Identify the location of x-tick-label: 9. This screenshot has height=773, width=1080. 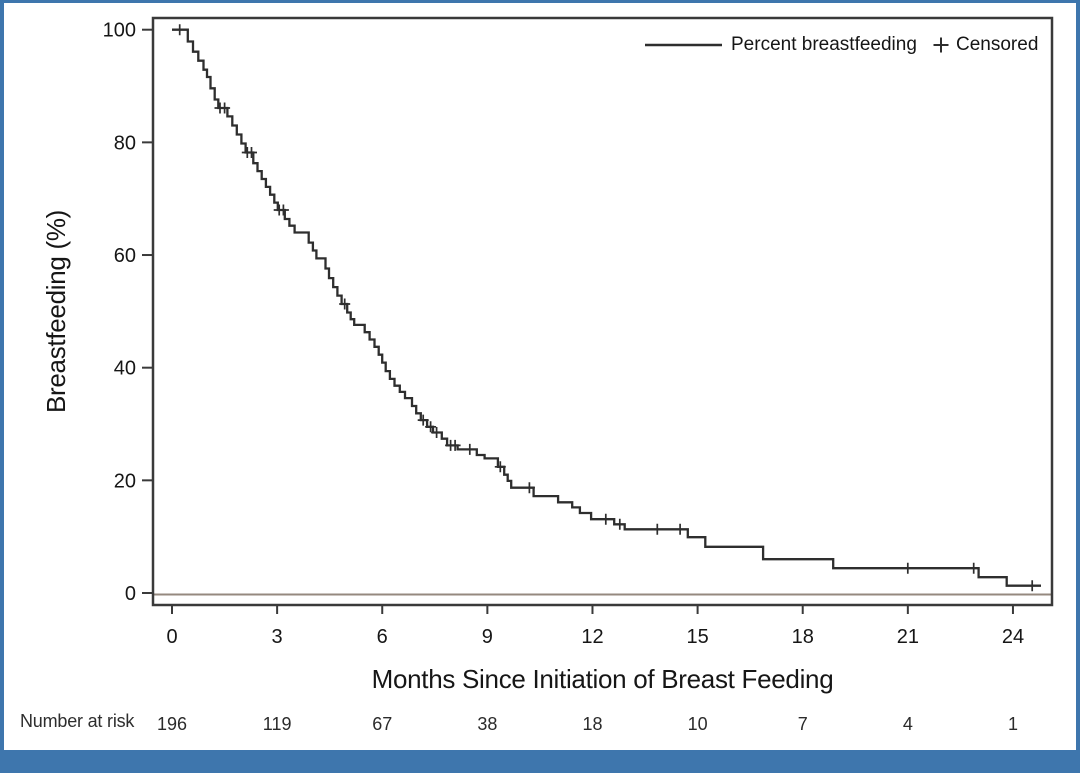
(487, 637).